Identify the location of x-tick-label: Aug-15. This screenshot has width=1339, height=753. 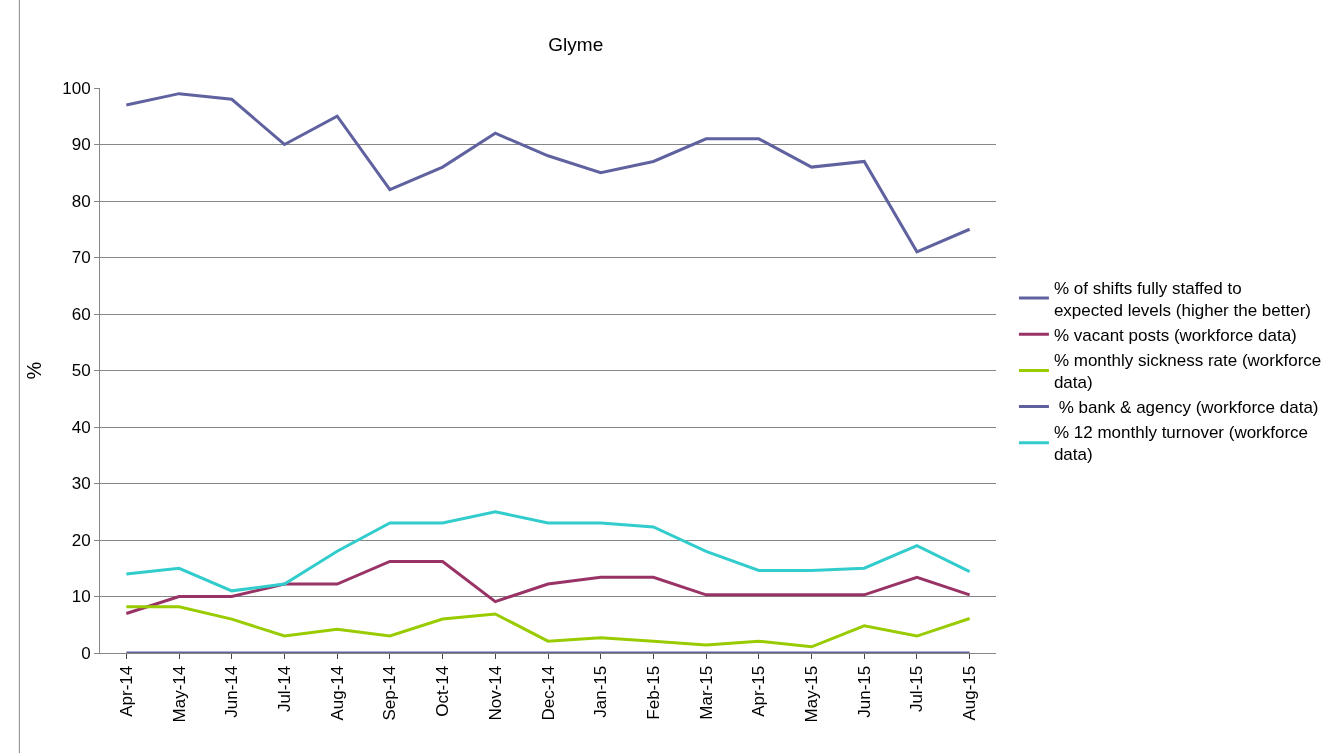
(970, 693).